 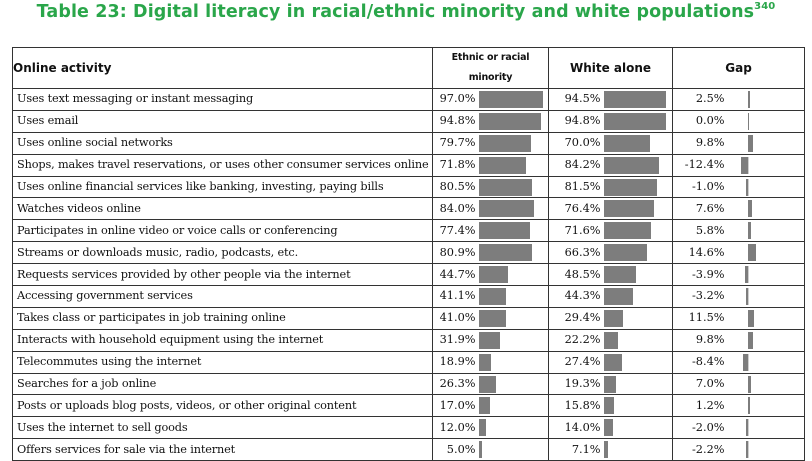 What do you see at coordinates (611, 68) in the screenshot?
I see `header-white-alone: White alone` at bounding box center [611, 68].